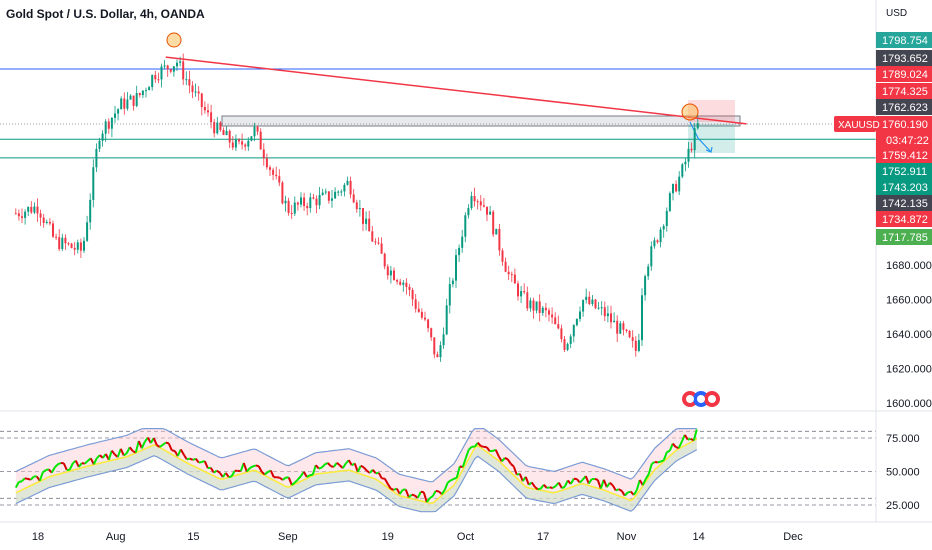  What do you see at coordinates (903, 473) in the screenshot?
I see `indicator-tick-label: 50.000` at bounding box center [903, 473].